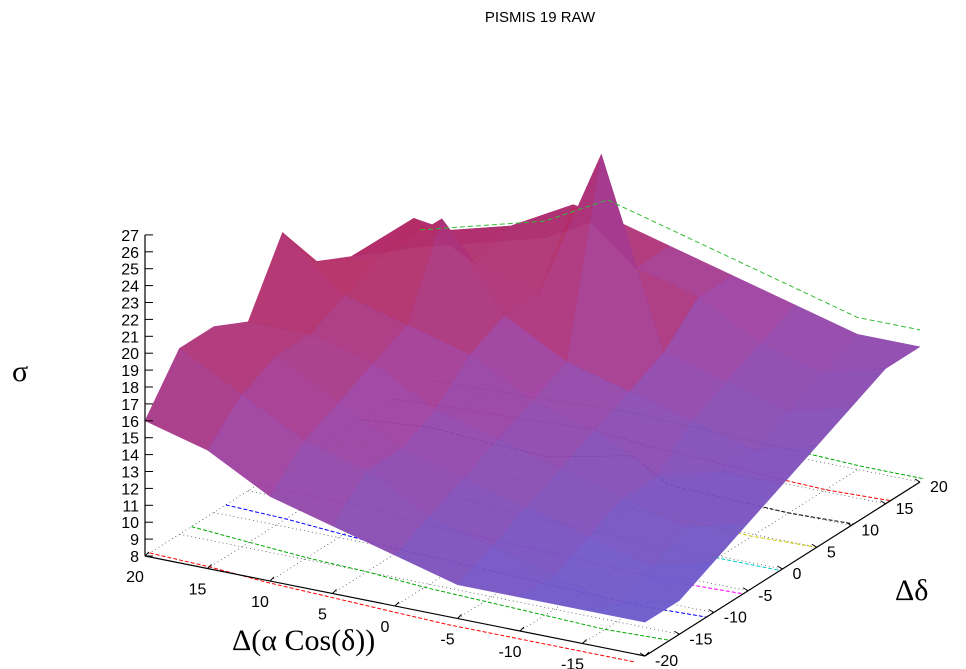  What do you see at coordinates (765, 596) in the screenshot?
I see `y-tick-label: -5` at bounding box center [765, 596].